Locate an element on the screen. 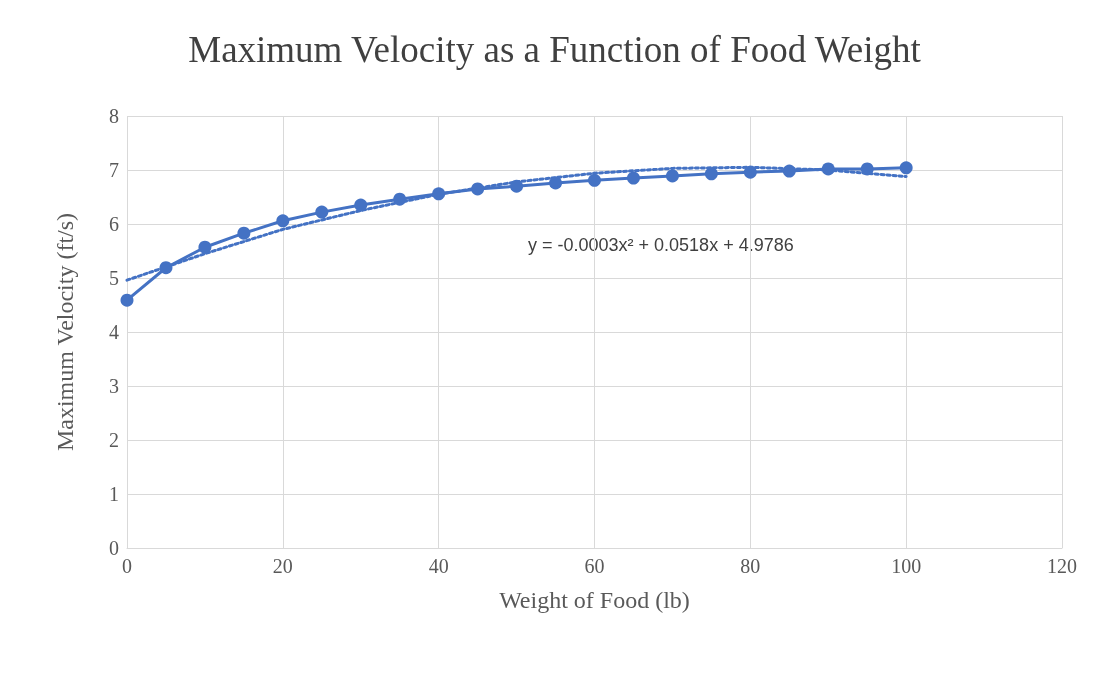  y-tick-label: 3 is located at coordinates (114, 386).